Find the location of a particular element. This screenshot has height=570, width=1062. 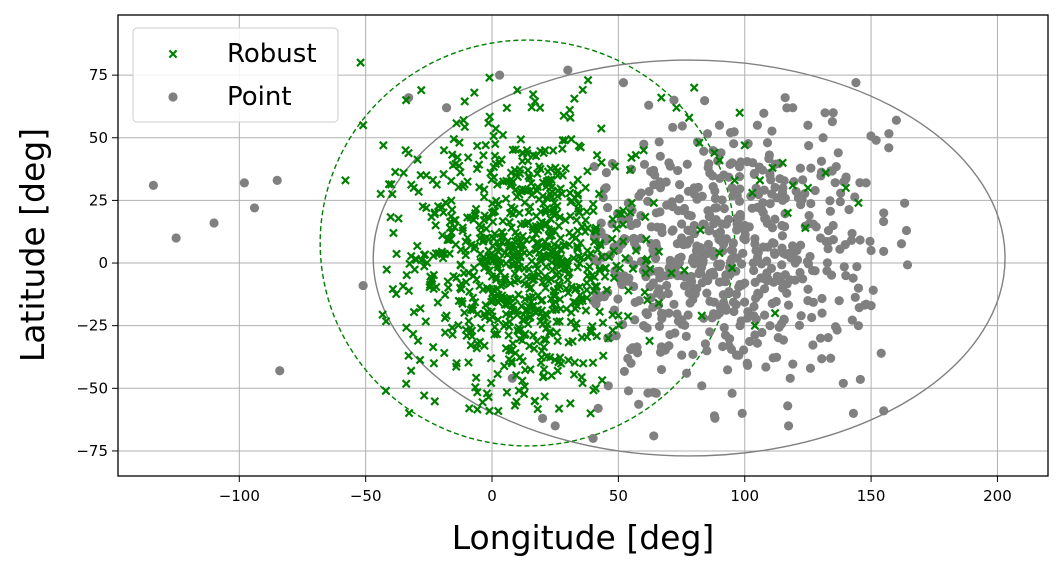

x-axis-title: Longitude [deg] is located at coordinates (583, 537).